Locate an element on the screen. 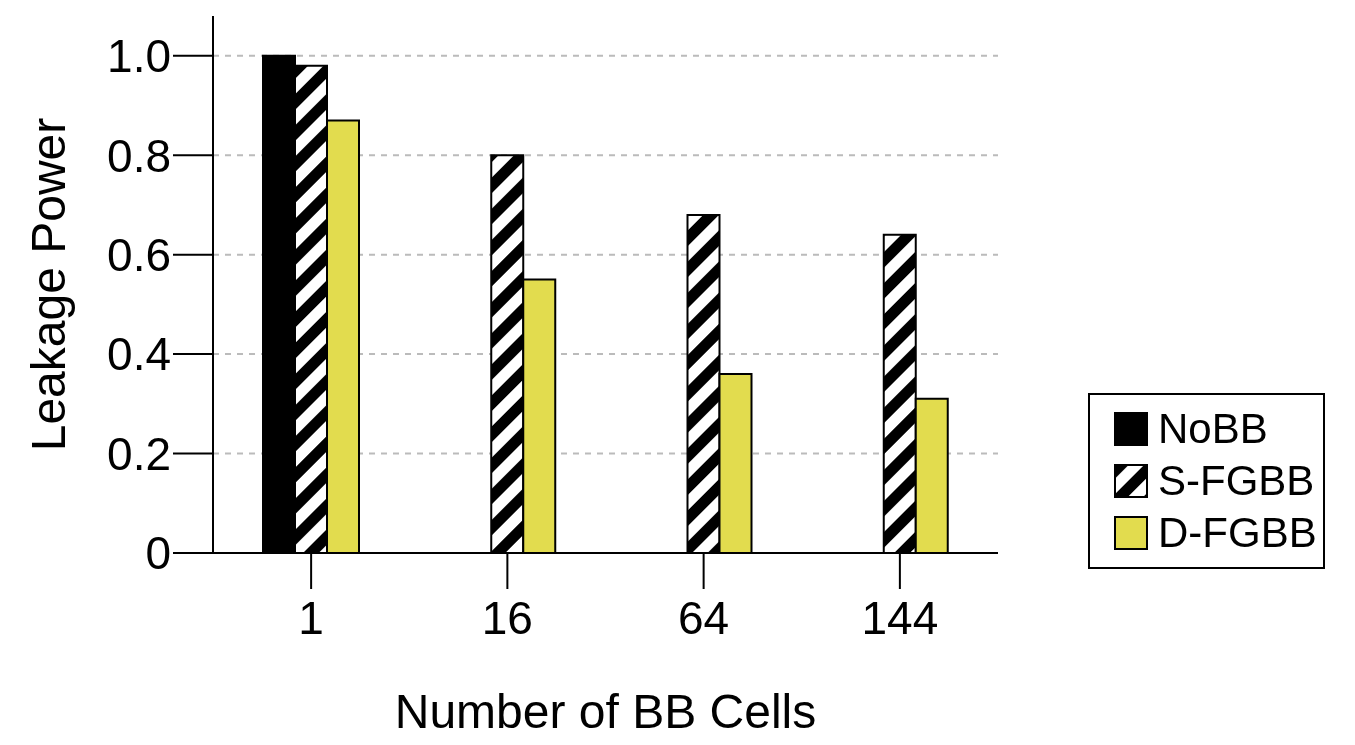 The image size is (1355, 745). y-tick-label: 0.2 is located at coordinates (139, 453).